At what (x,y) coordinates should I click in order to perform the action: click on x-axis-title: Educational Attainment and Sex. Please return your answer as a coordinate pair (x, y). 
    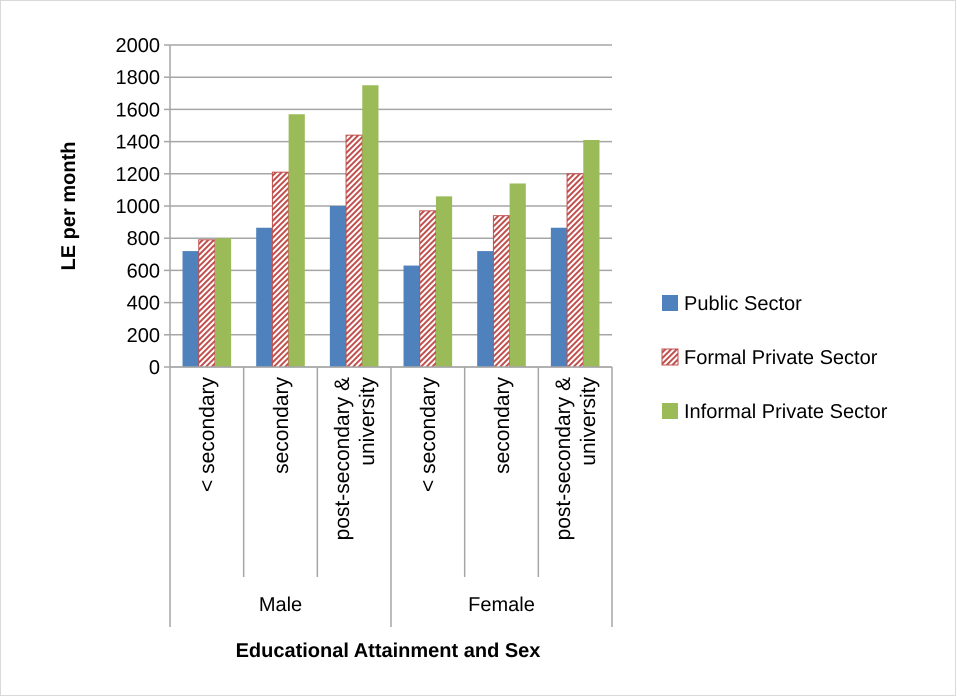
    Looking at the image, I should click on (388, 651).